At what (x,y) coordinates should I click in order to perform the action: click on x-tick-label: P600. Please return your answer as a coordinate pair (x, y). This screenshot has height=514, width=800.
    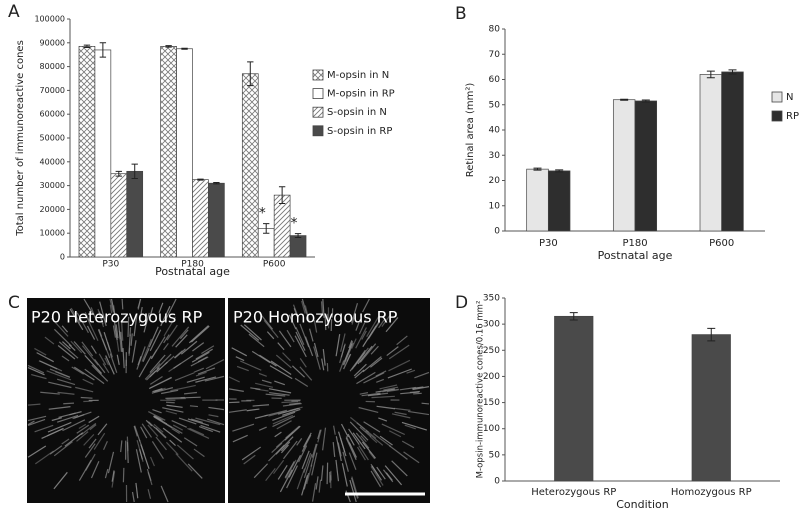
    Looking at the image, I should click on (721, 243).